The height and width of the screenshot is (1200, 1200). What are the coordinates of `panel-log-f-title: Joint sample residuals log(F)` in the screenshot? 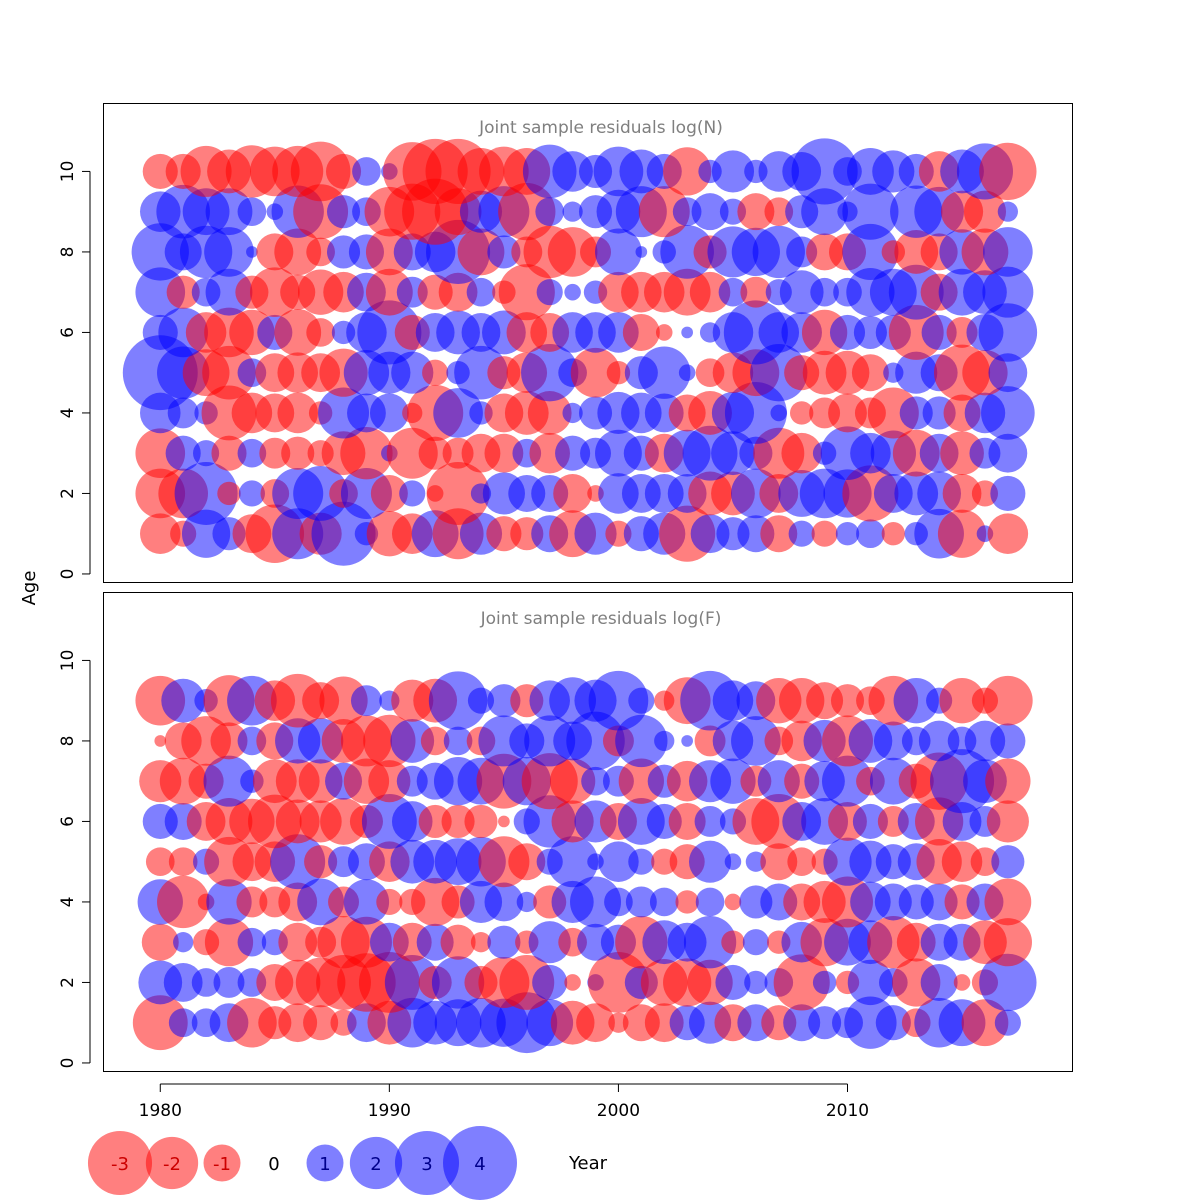 It's located at (601, 619).